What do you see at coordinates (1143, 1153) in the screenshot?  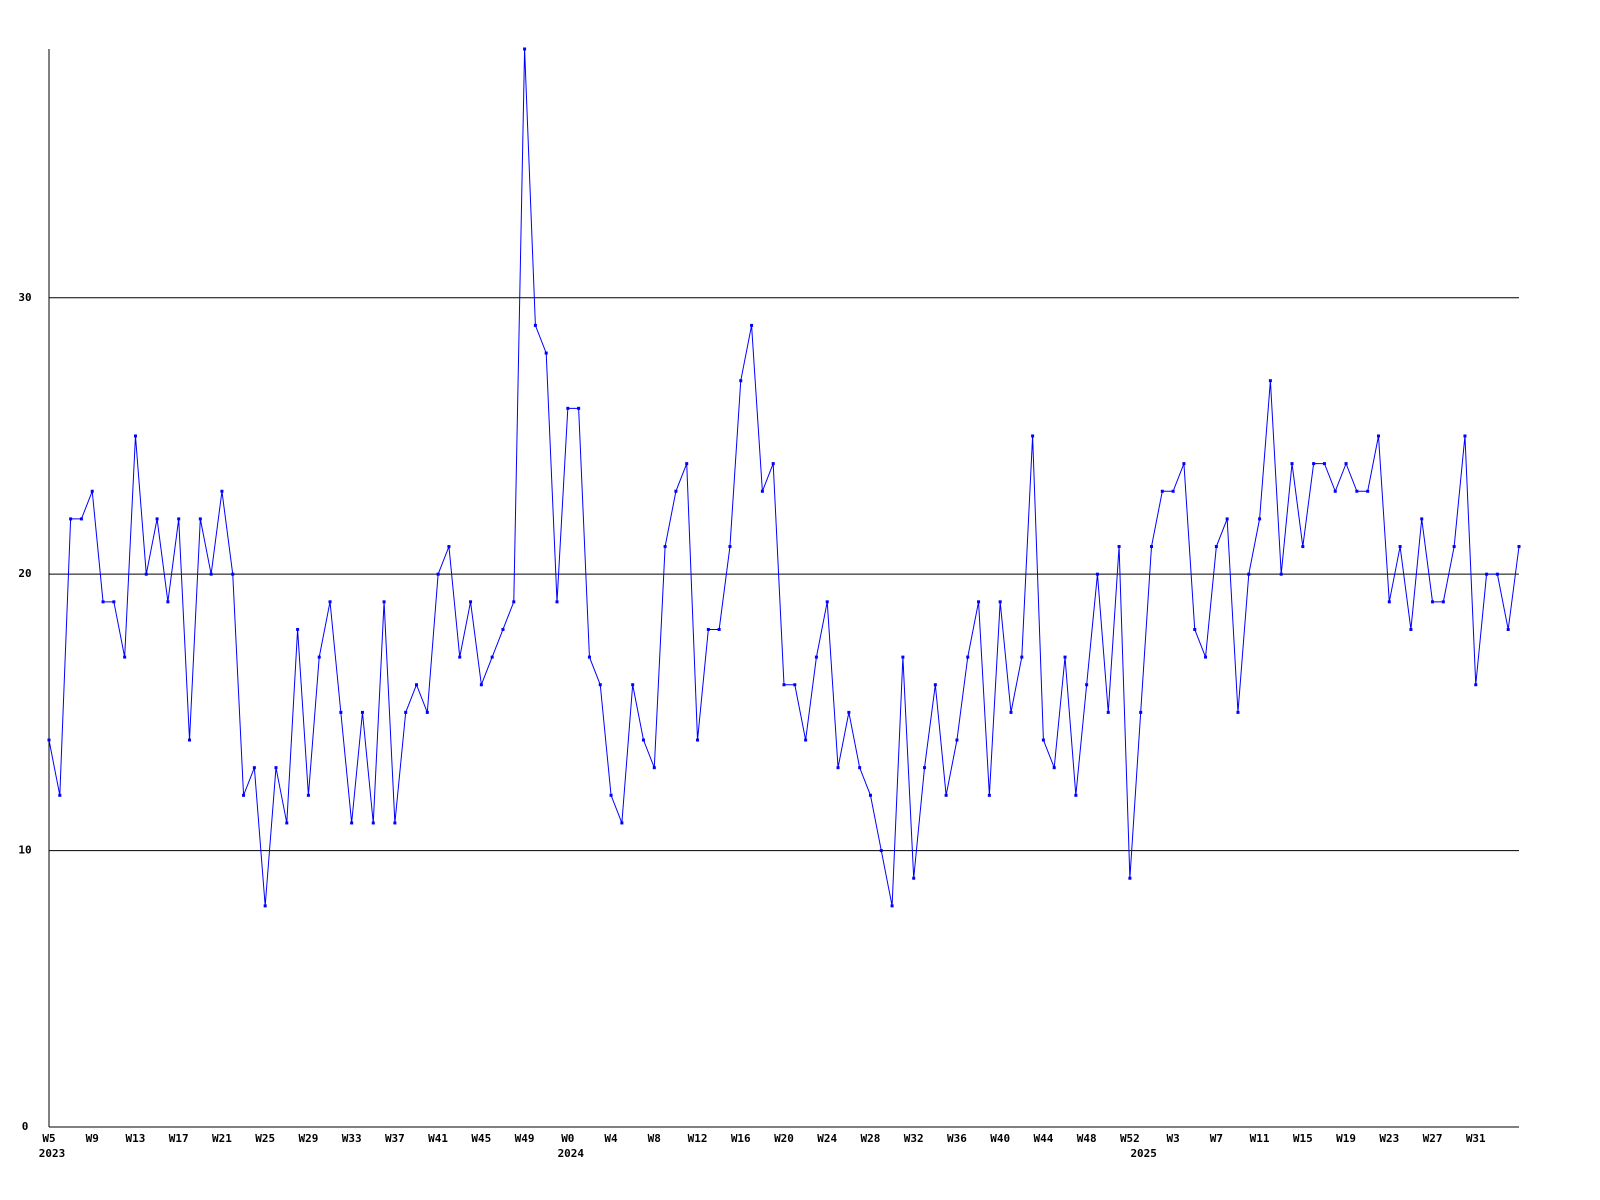 I see `x-year-label: 2025` at bounding box center [1143, 1153].